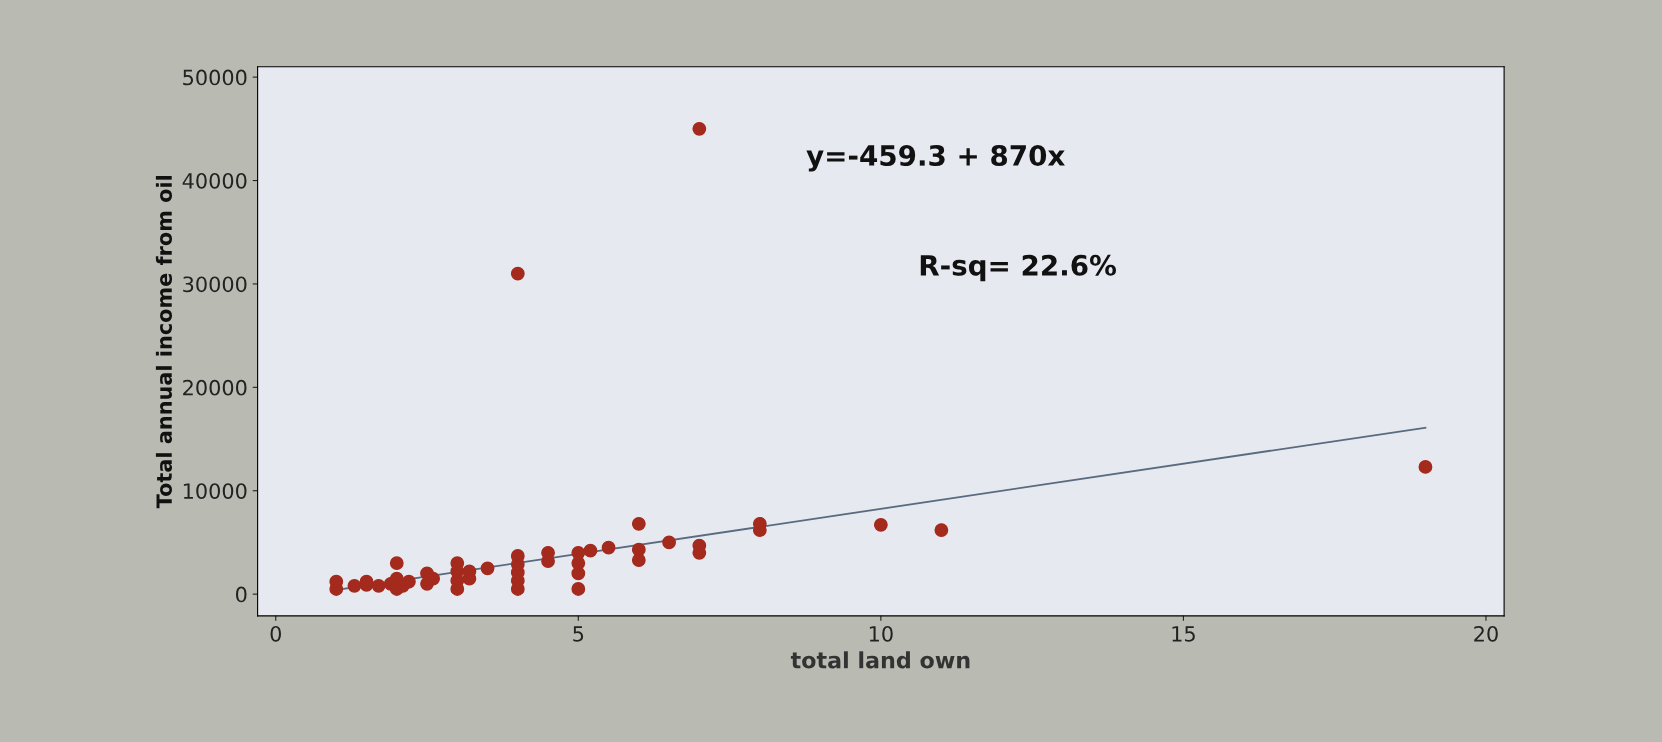 This screenshot has width=1662, height=742. I want to click on x-tick-label: 20, so click(1486, 633).